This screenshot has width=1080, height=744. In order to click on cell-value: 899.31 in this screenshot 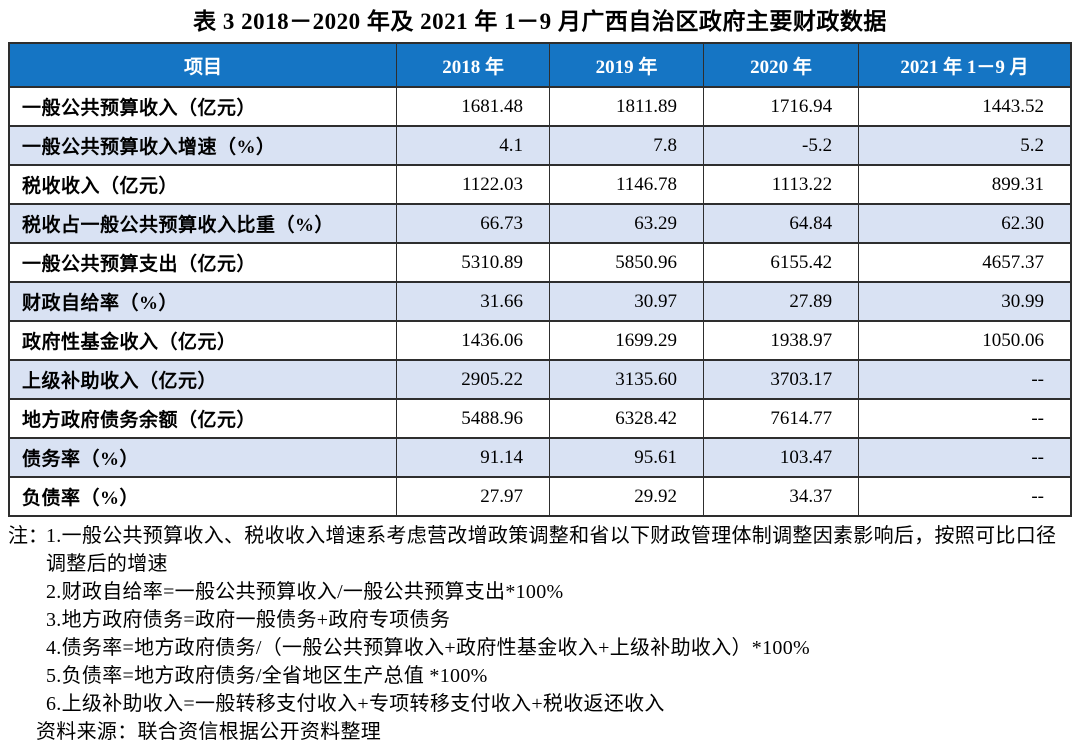, I will do `click(965, 184)`.